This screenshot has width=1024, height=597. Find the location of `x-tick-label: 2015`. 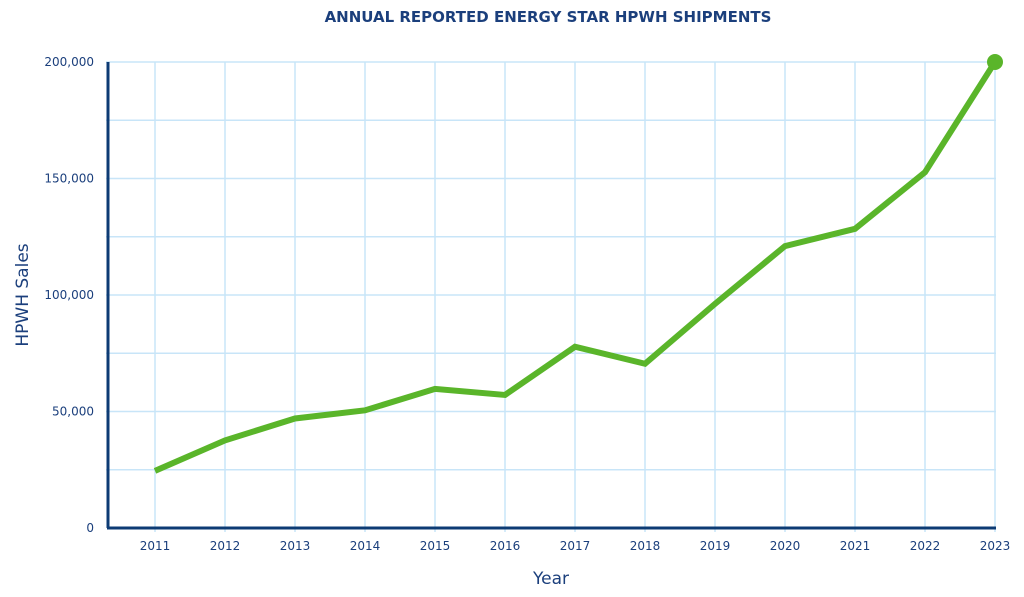

x-tick-label: 2015 is located at coordinates (435, 546).